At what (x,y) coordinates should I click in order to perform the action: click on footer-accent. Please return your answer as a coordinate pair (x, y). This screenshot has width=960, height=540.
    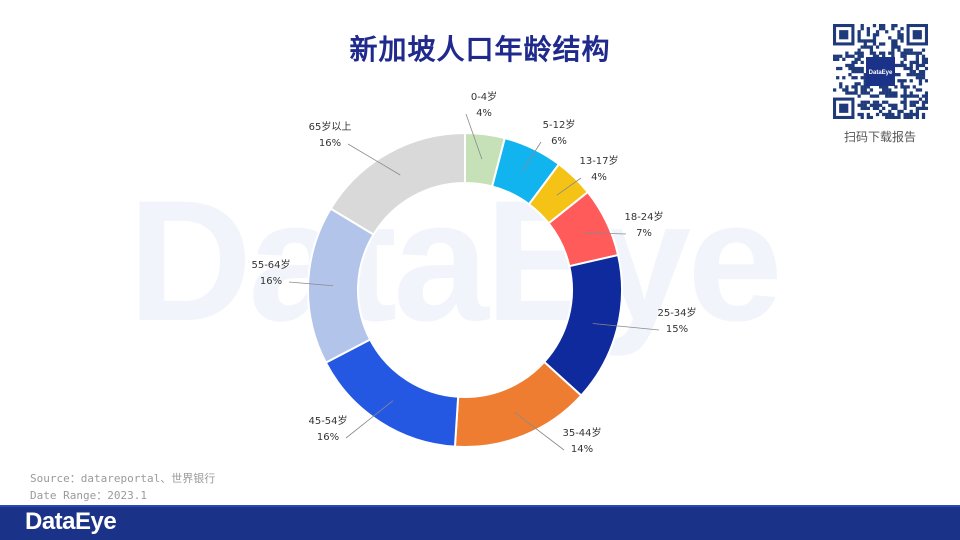
    Looking at the image, I should click on (480, 506).